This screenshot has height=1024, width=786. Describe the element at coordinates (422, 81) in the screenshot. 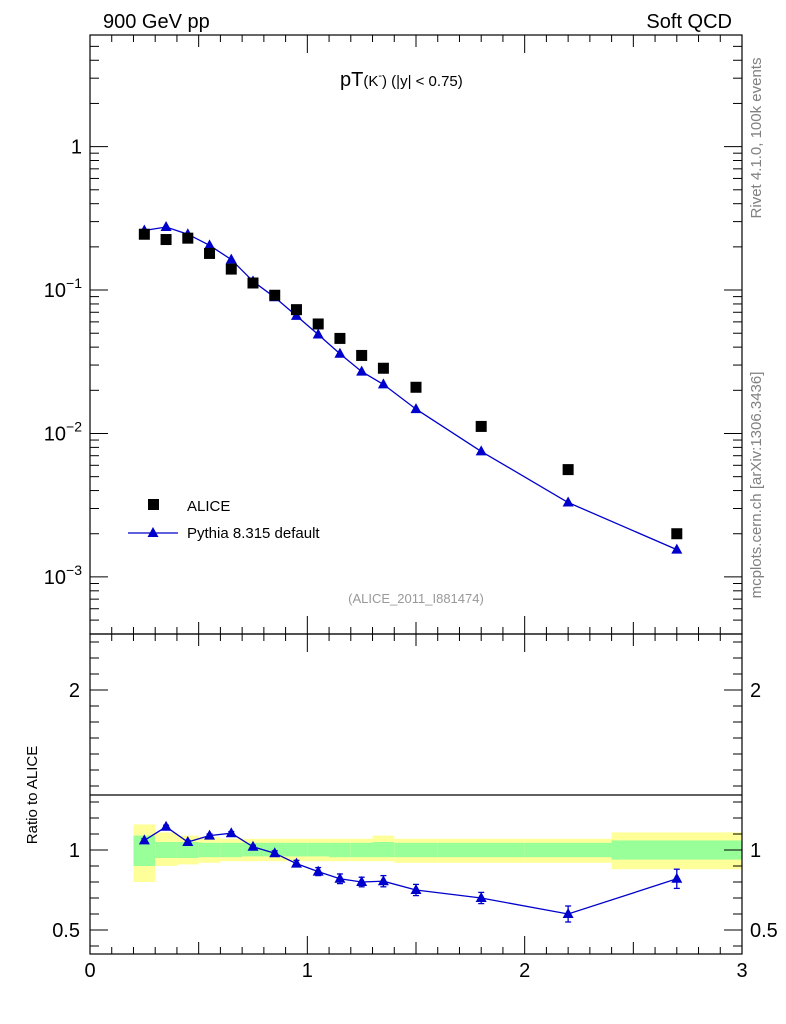

I see `plot-title-rest: ) (|y| < 0.75)` at that location.